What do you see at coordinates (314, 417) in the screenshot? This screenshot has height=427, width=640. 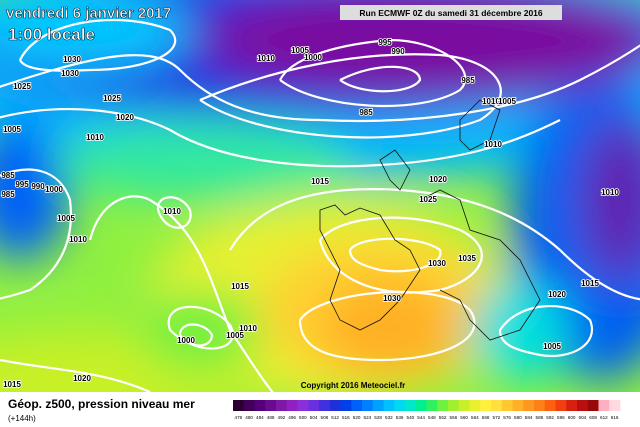 I see `colorbar-tick-label: 504` at bounding box center [314, 417].